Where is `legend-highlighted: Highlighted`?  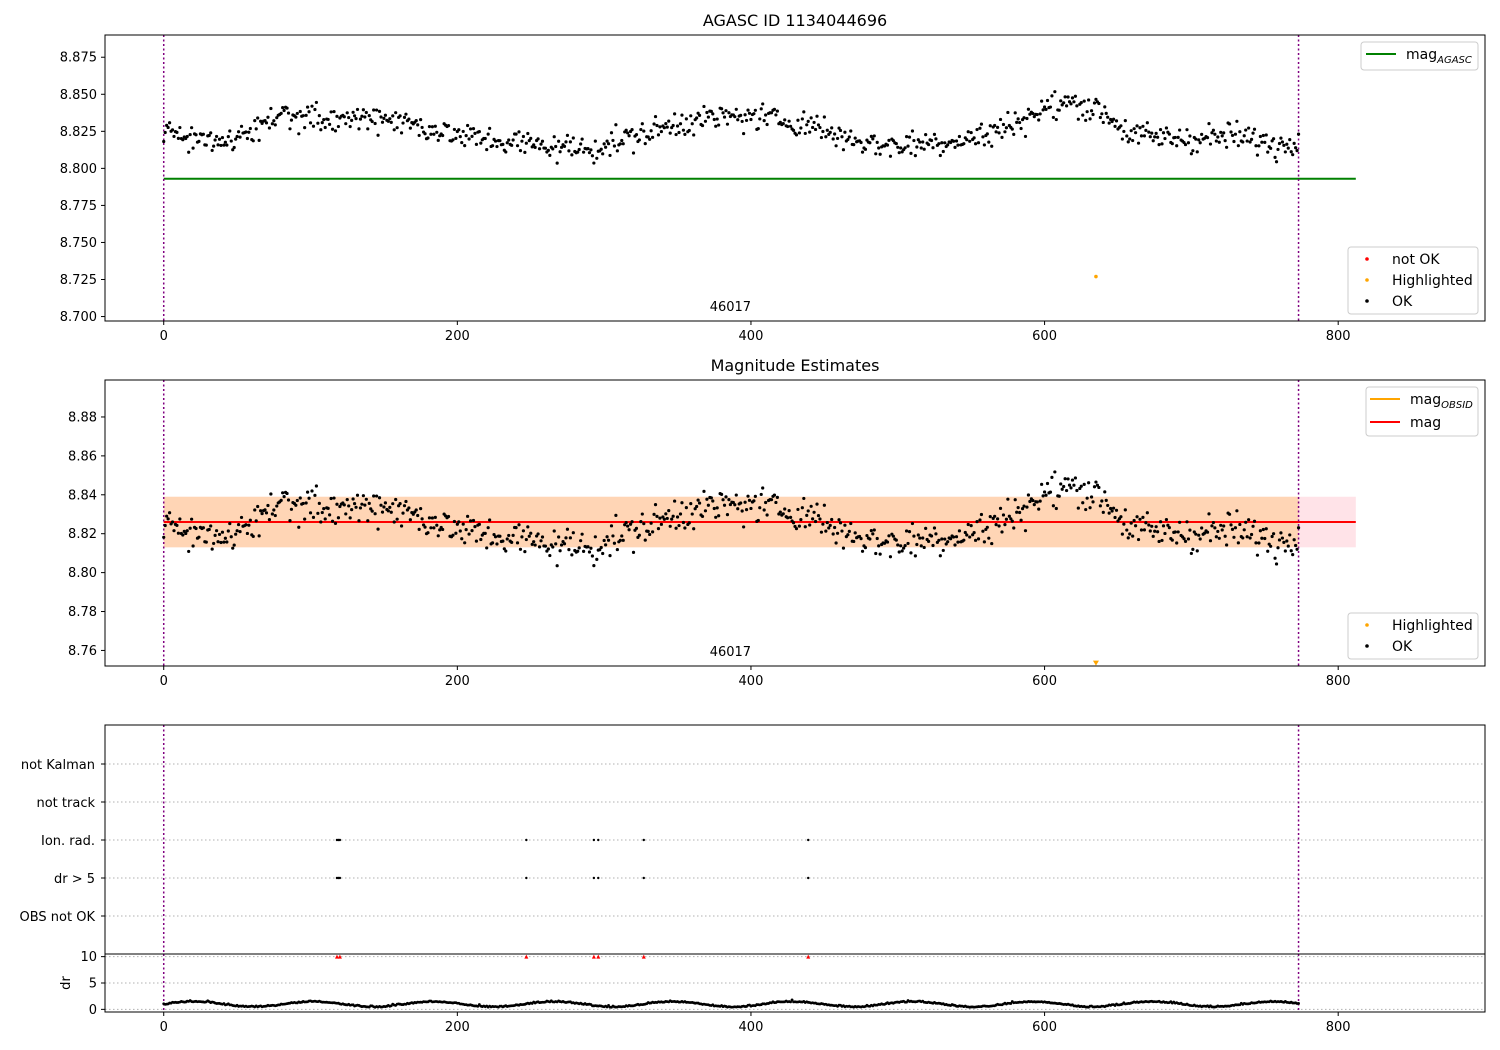 legend-highlighted: Highlighted is located at coordinates (1432, 281).